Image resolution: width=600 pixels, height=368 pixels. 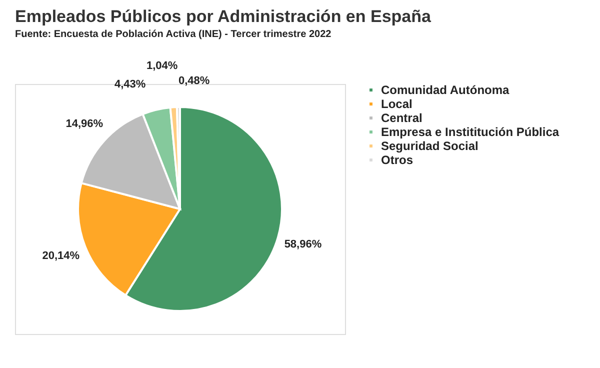 I want to click on data-label: 0,48%, so click(x=194, y=81).